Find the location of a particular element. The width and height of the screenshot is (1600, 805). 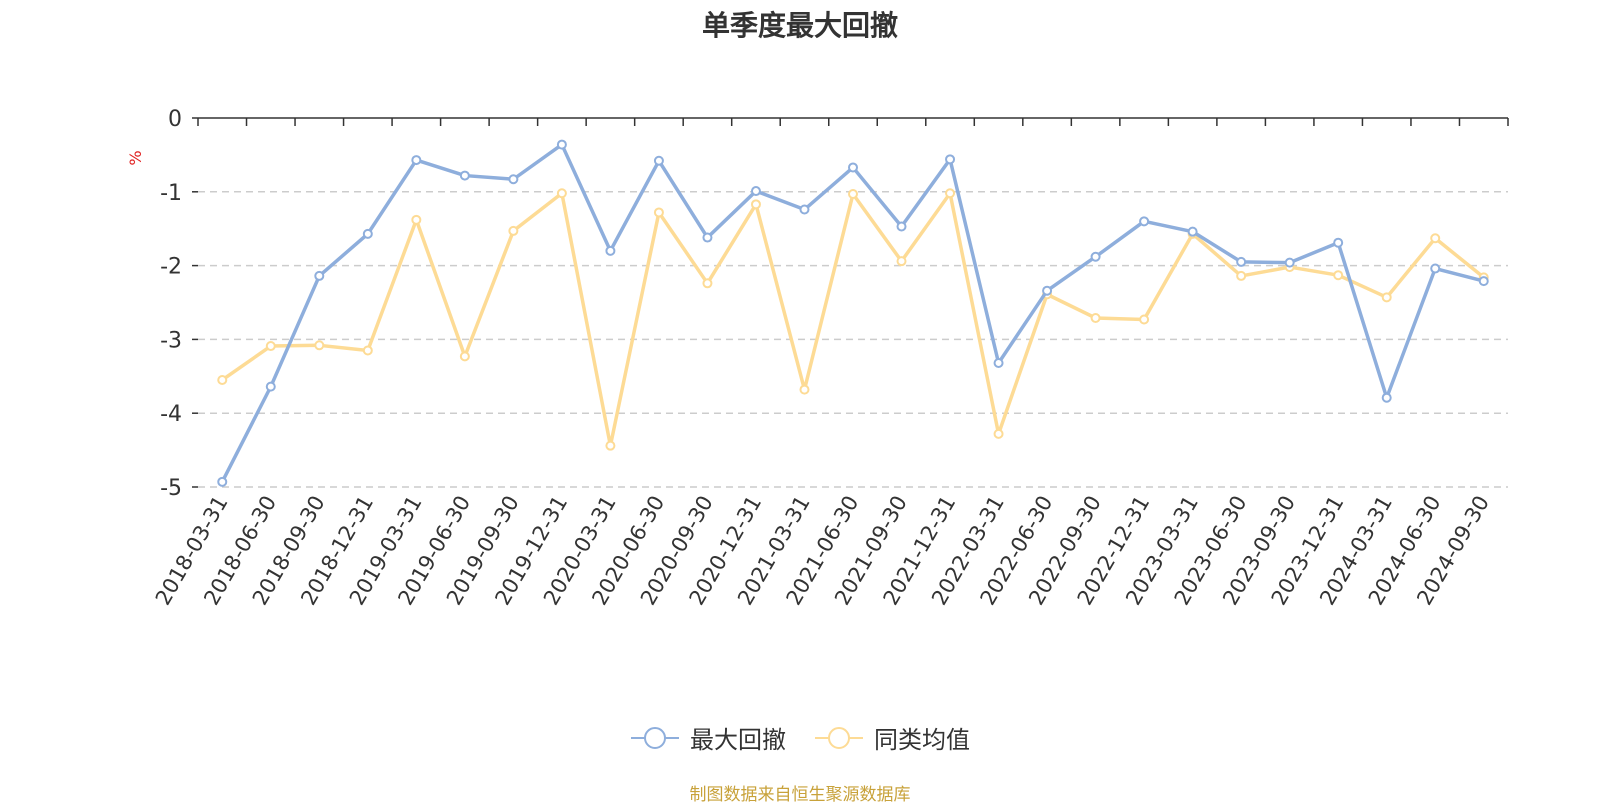

y-tick-label: -4 is located at coordinates (171, 414).